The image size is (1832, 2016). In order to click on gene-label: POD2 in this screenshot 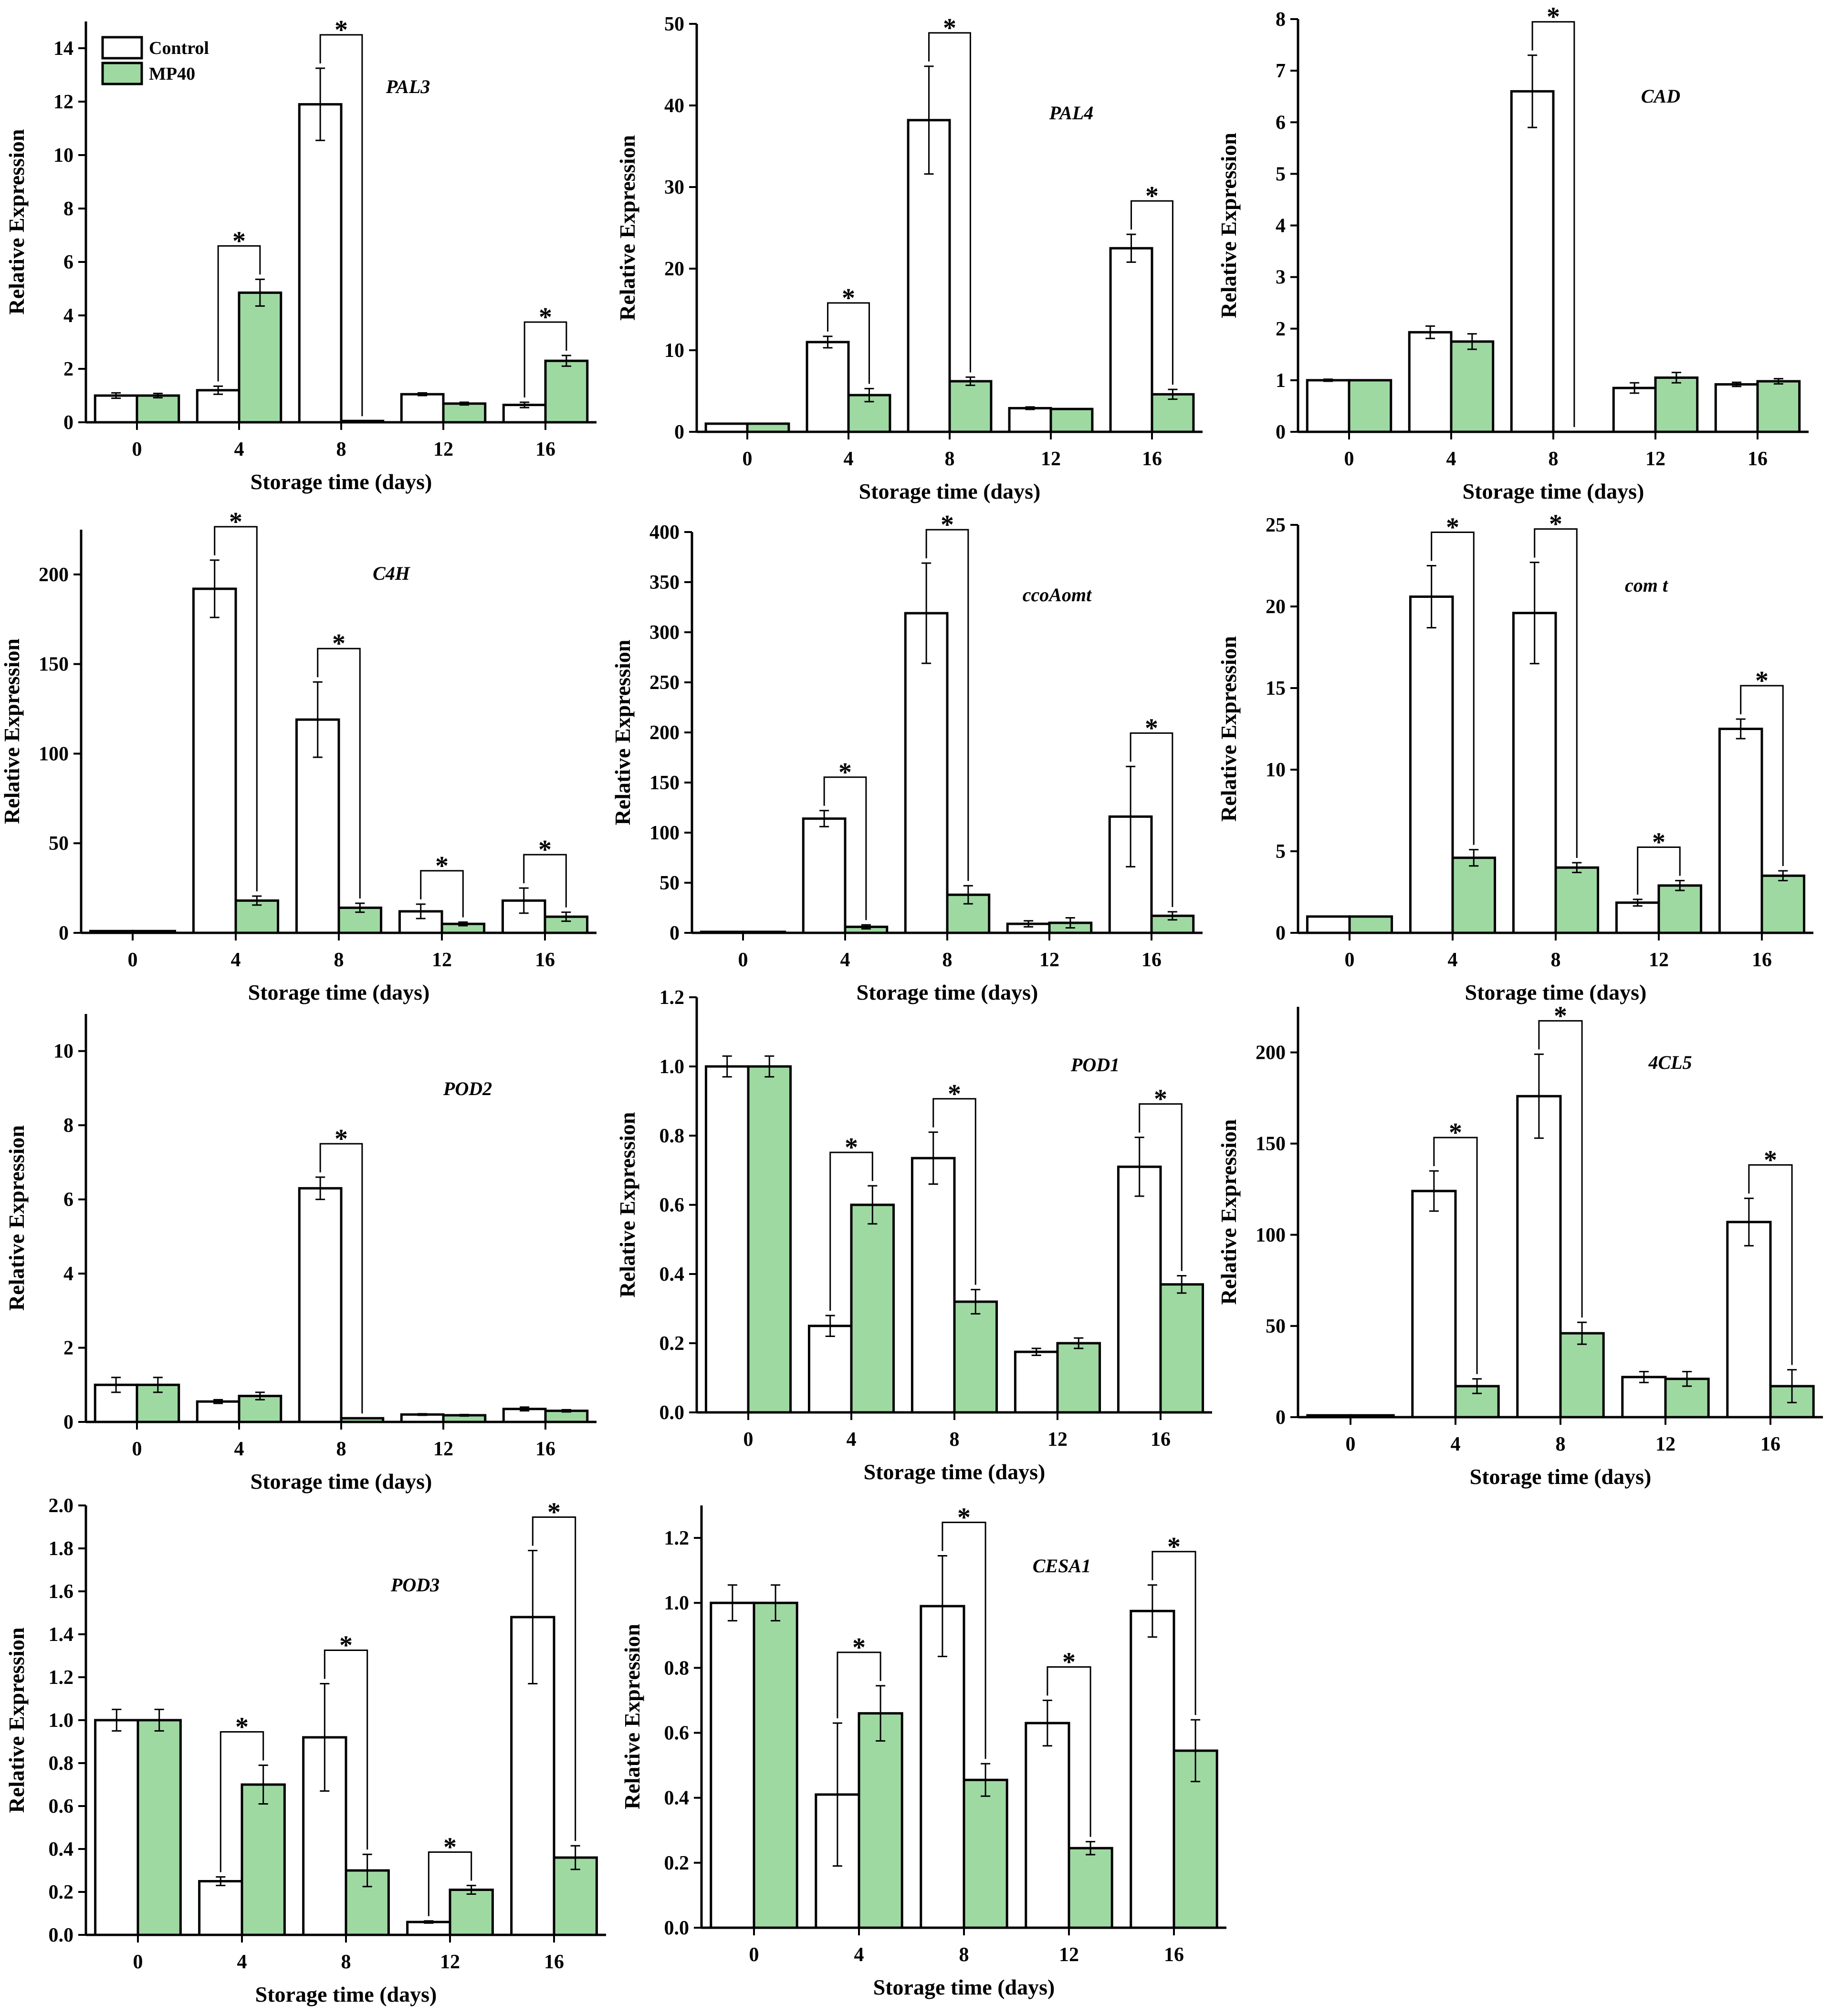, I will do `click(467, 1088)`.